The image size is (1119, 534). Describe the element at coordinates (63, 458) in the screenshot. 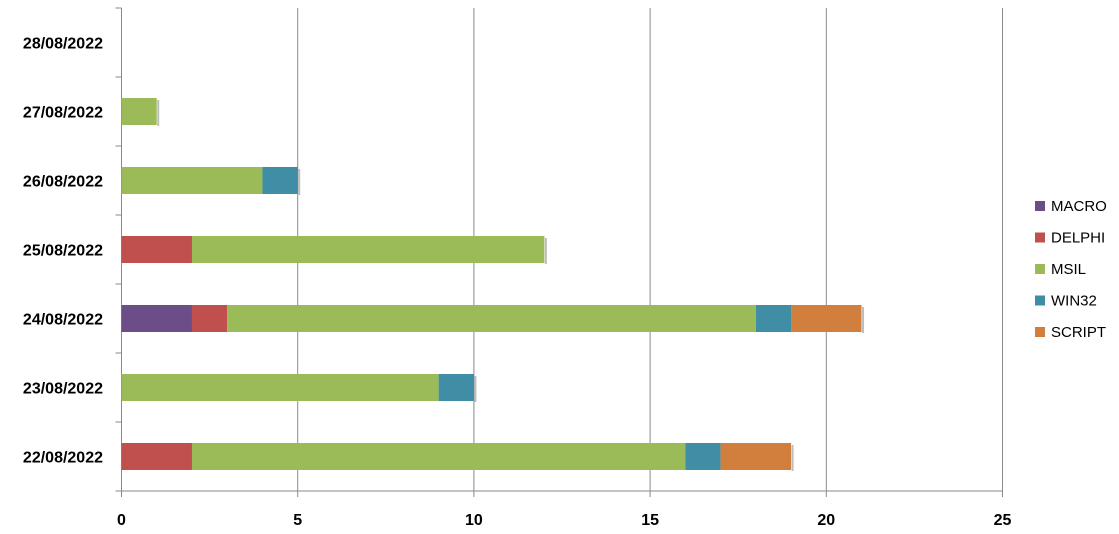

I see `category-label: 22/08/2022` at that location.